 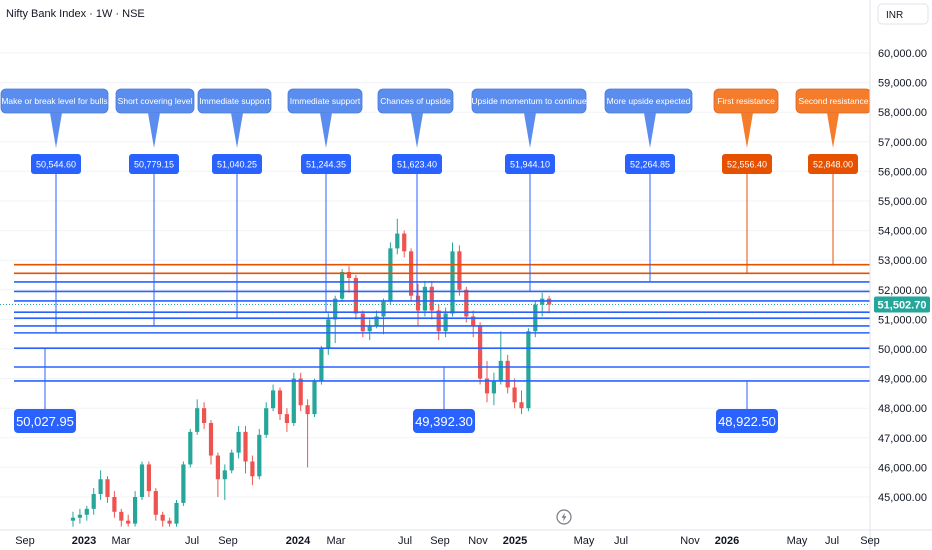 I want to click on callout-label: Chances of upside, so click(x=415, y=101).